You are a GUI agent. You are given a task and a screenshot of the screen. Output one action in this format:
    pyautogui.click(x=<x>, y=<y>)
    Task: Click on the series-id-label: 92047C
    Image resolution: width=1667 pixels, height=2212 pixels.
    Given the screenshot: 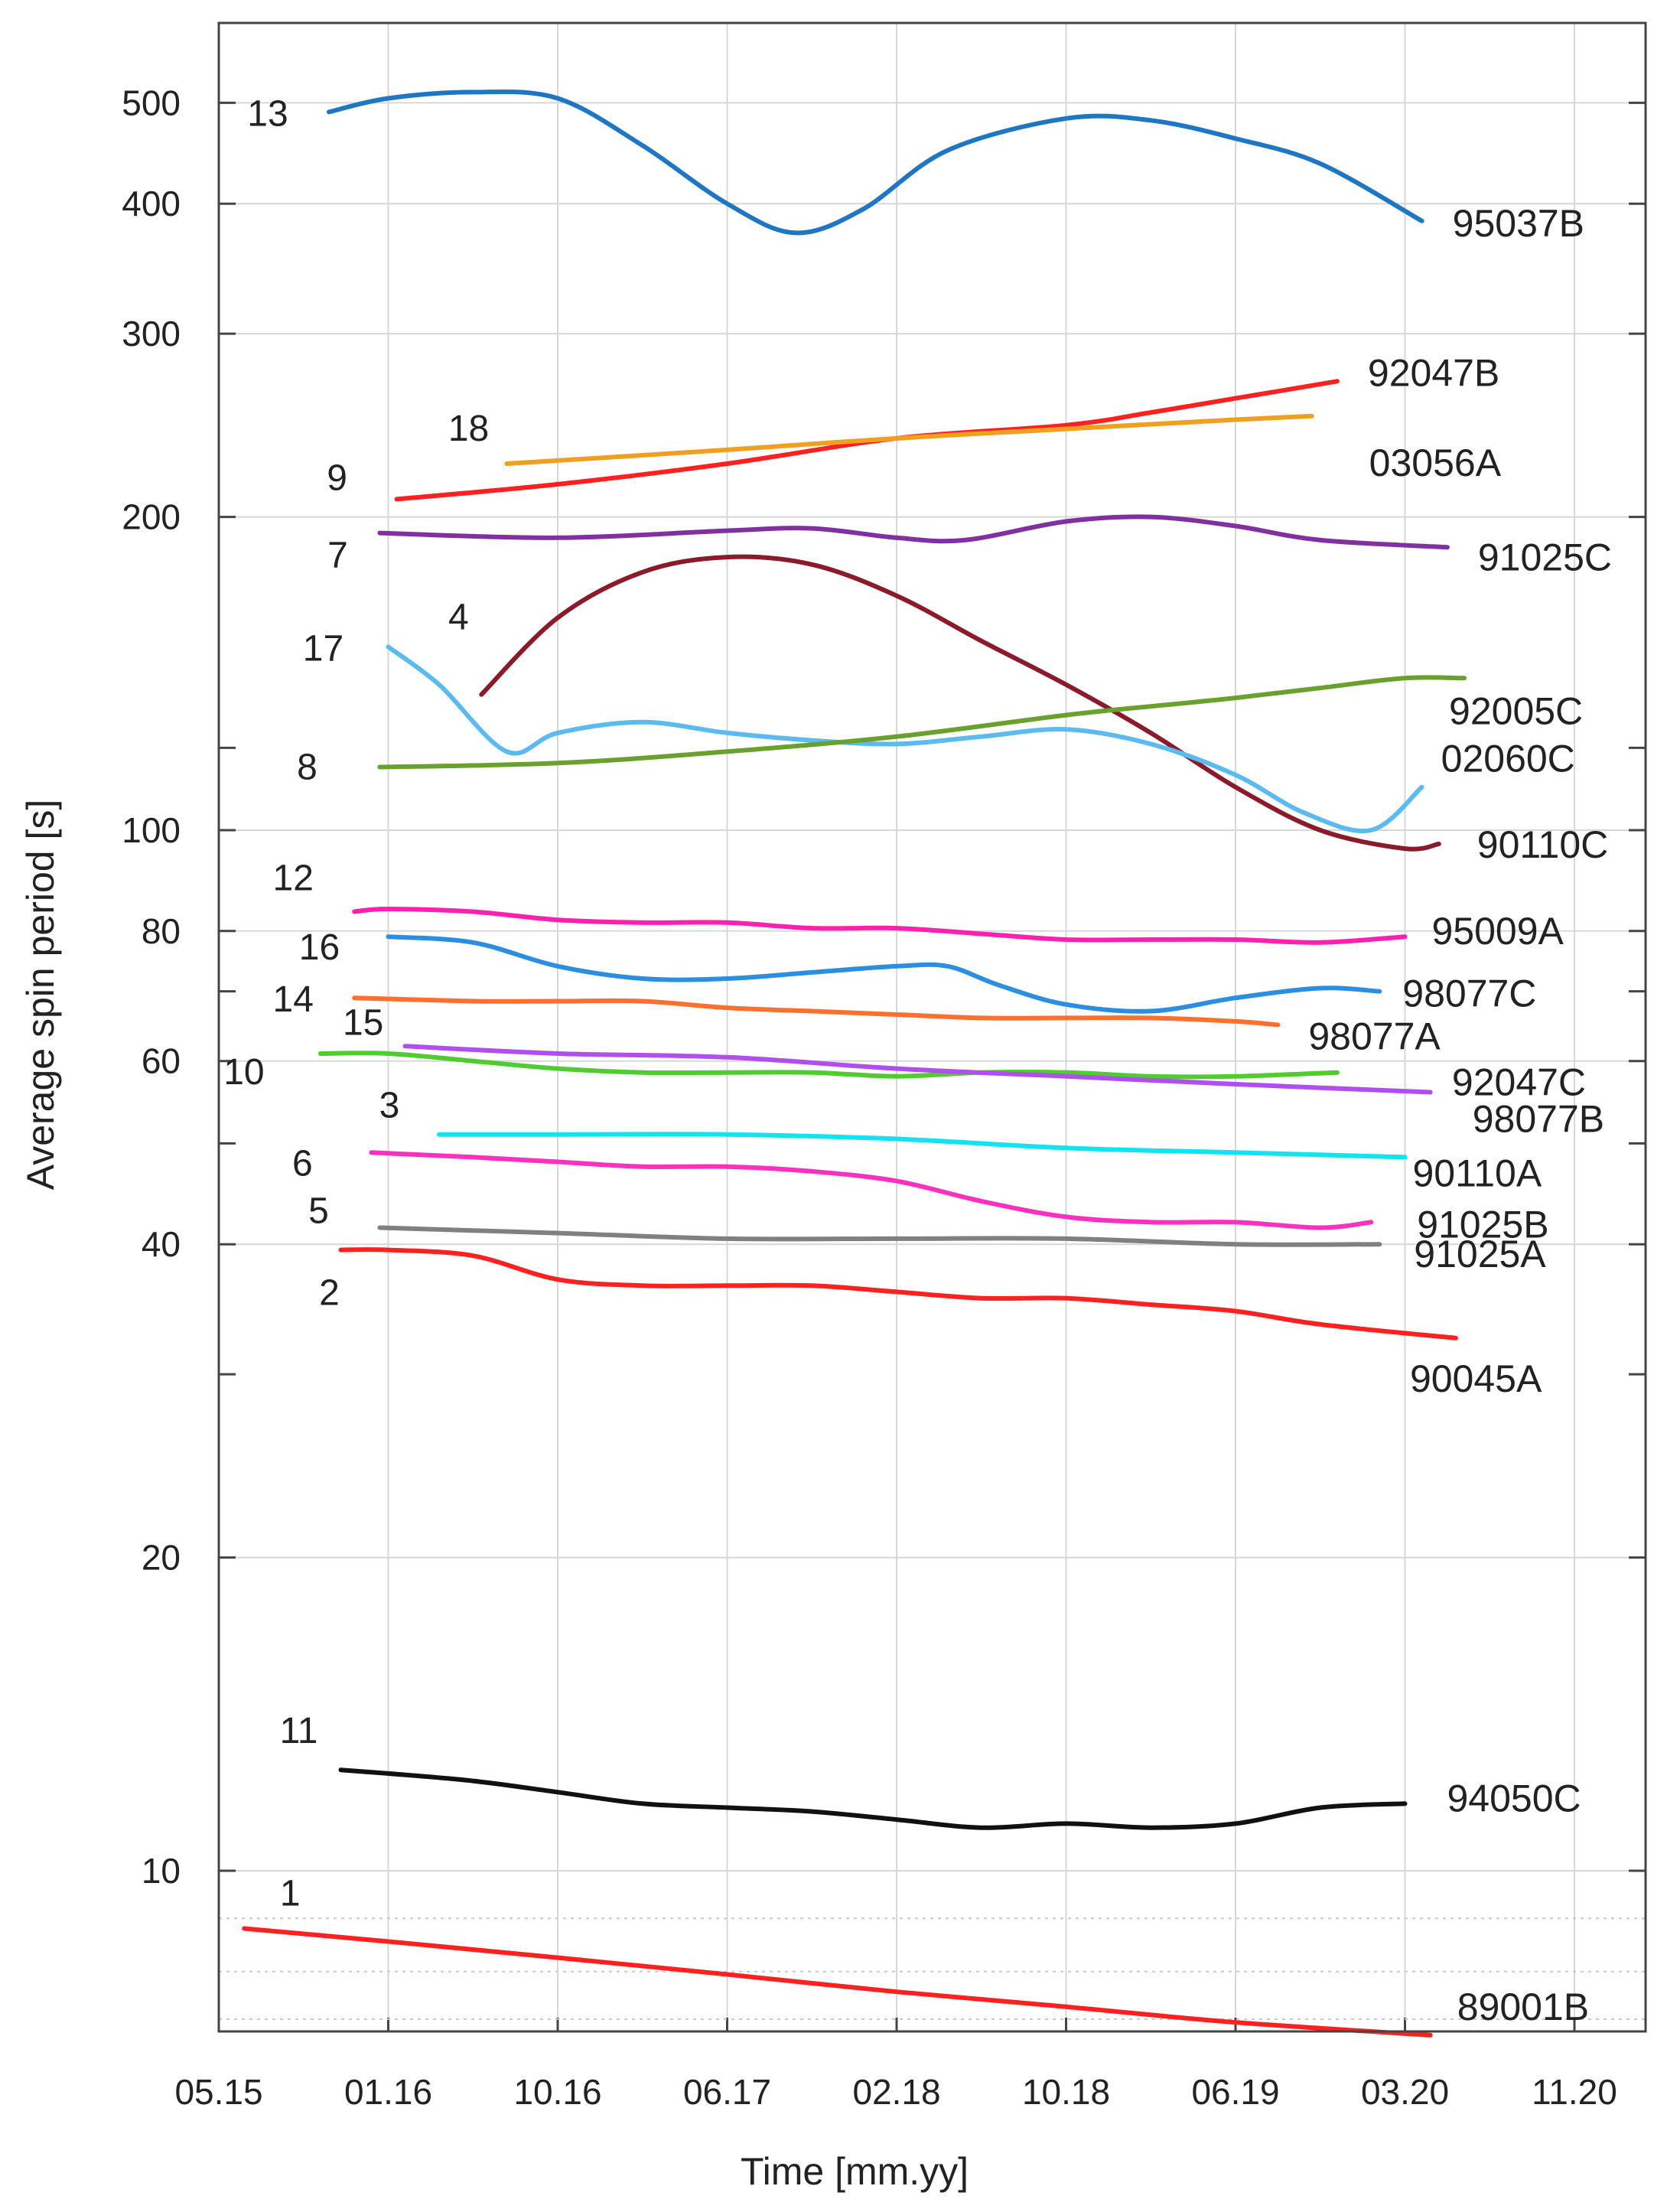 What is the action you would take?
    pyautogui.click(x=1519, y=1082)
    